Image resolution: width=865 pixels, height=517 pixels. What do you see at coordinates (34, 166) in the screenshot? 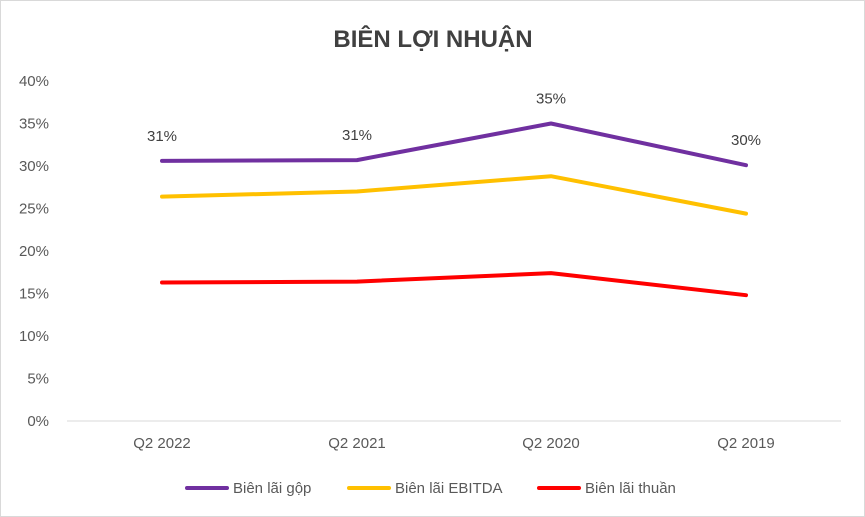
I see `y-tick-label: 30%` at bounding box center [34, 166].